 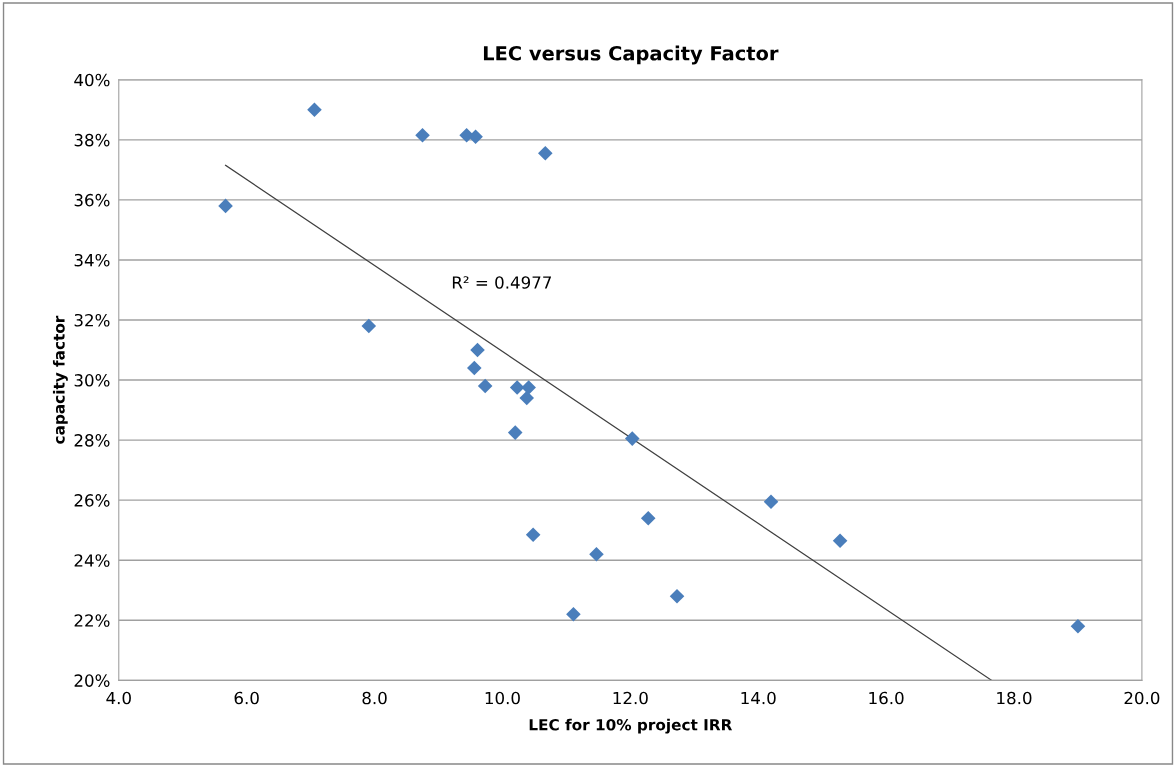 I want to click on x-tick-label: 12.0, so click(x=630, y=698).